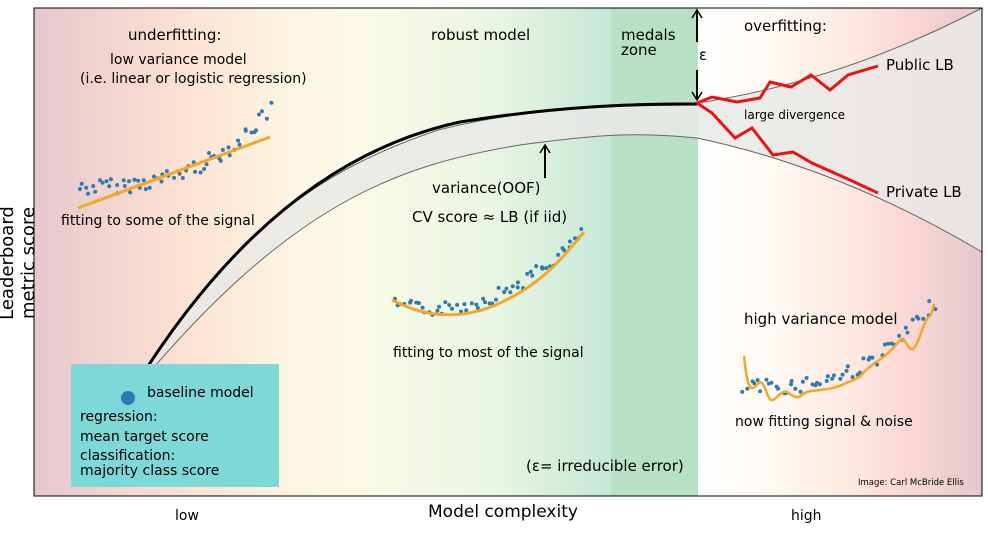 The image size is (988, 535). What do you see at coordinates (503, 512) in the screenshot?
I see `x-axis-label: Model complexity` at bounding box center [503, 512].